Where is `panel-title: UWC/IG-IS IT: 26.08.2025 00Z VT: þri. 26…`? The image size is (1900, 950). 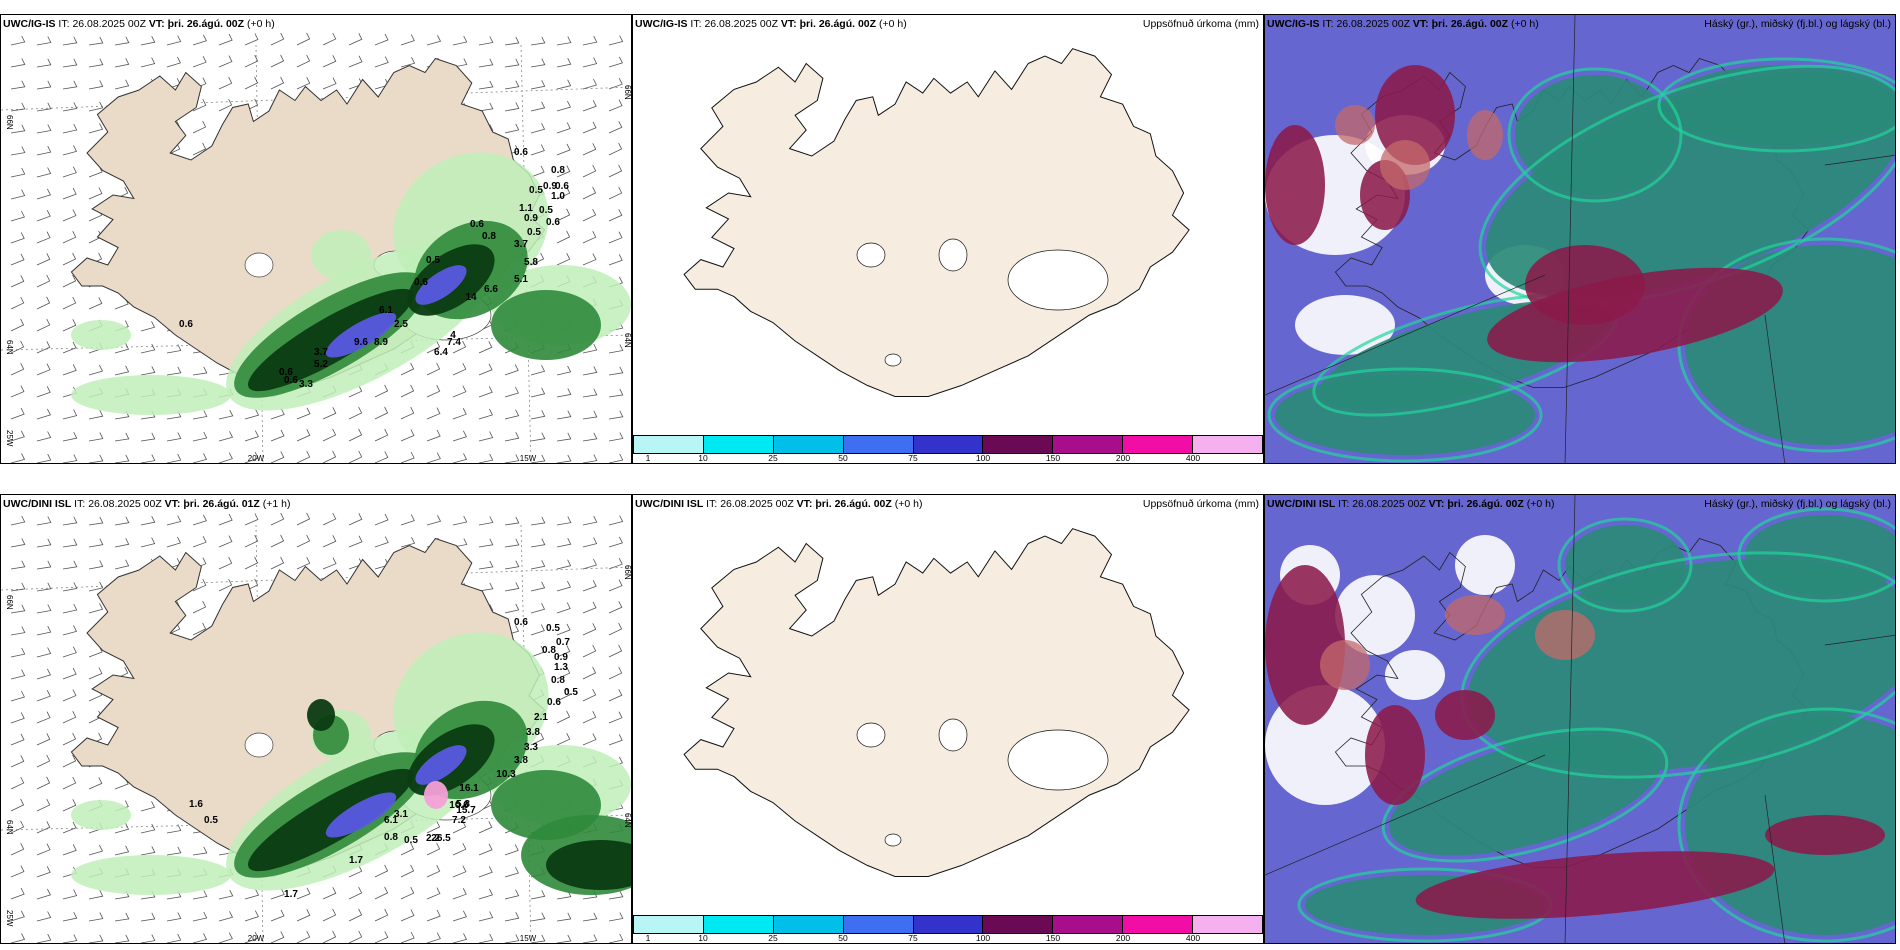
panel-title: UWC/IG-IS IT: 26.08.2025 00Z VT: þri. 26… is located at coordinates (139, 24).